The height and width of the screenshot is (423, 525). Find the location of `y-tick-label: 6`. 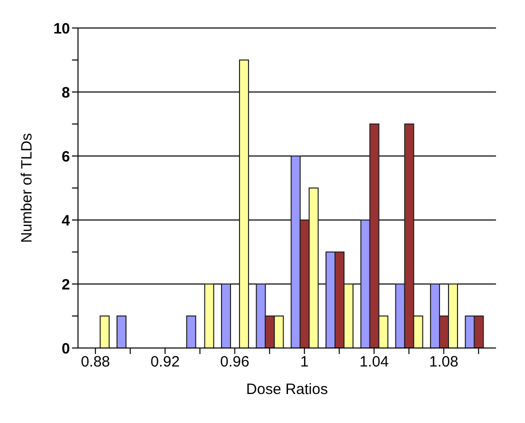

y-tick-label: 6 is located at coordinates (66, 157).